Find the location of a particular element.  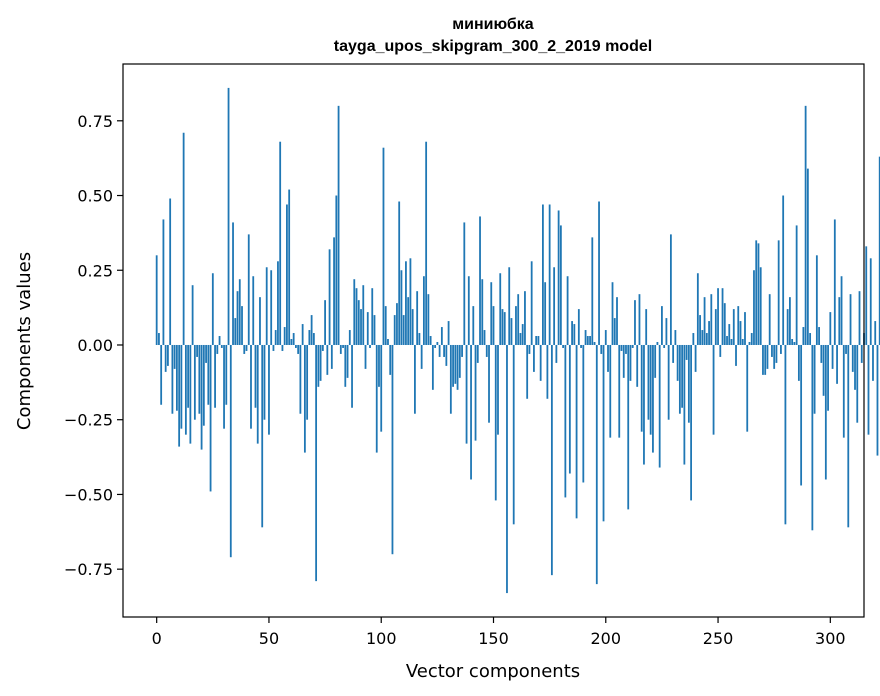

x-tick-label: 150 is located at coordinates (493, 638).